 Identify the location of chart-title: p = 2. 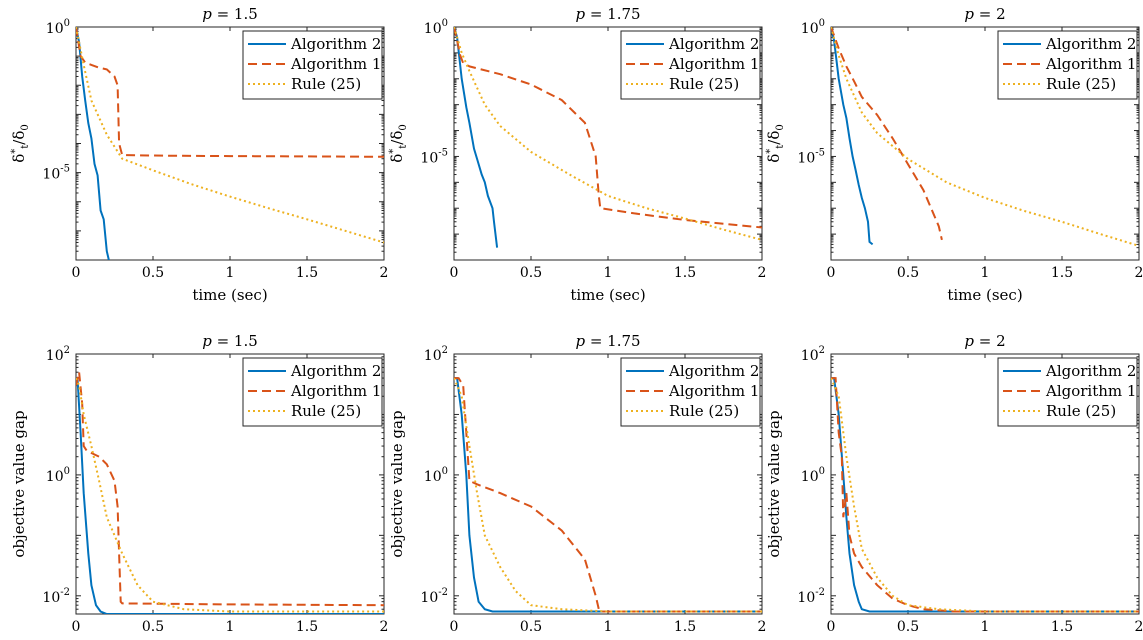
(984, 14).